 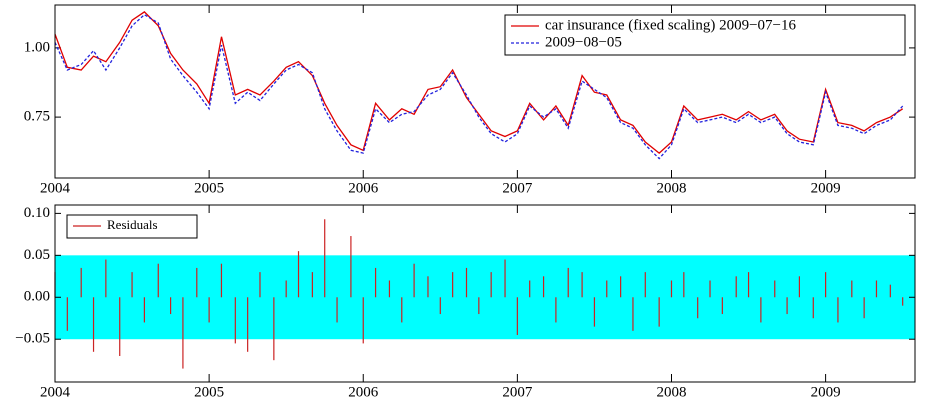 I want to click on y-tick-label: 1.00, so click(x=37, y=47).